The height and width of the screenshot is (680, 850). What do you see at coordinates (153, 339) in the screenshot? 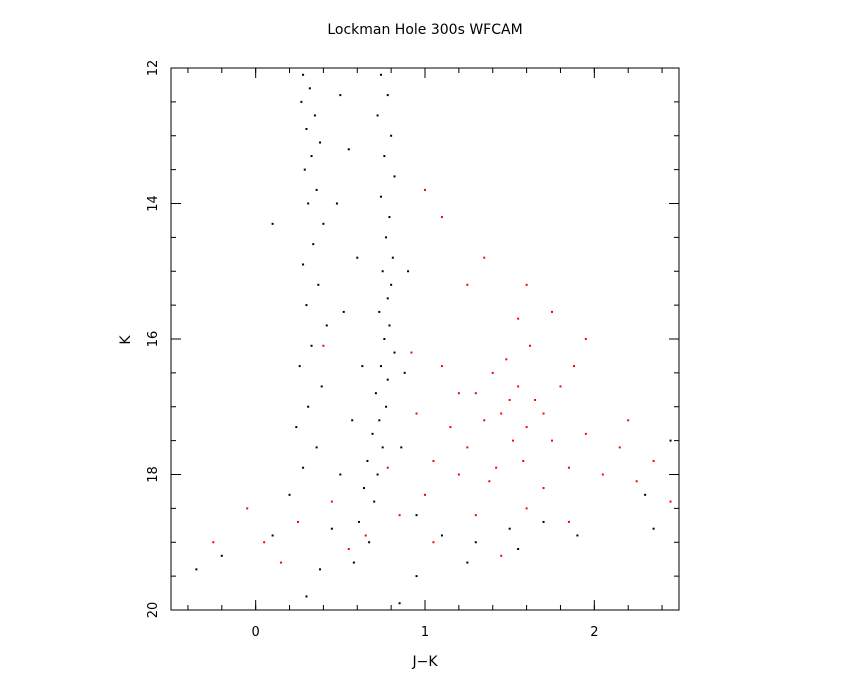
I see `y-tick-label: 16` at bounding box center [153, 339].